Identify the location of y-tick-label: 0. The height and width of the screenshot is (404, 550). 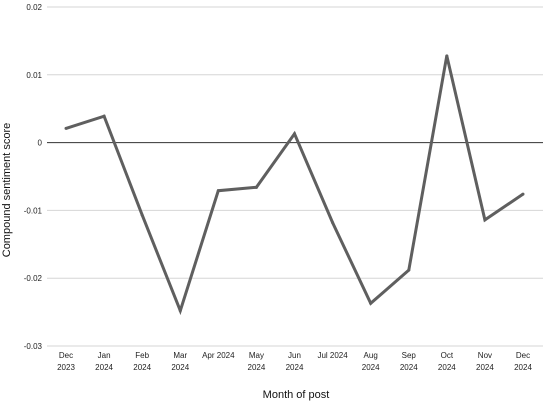
(40, 143).